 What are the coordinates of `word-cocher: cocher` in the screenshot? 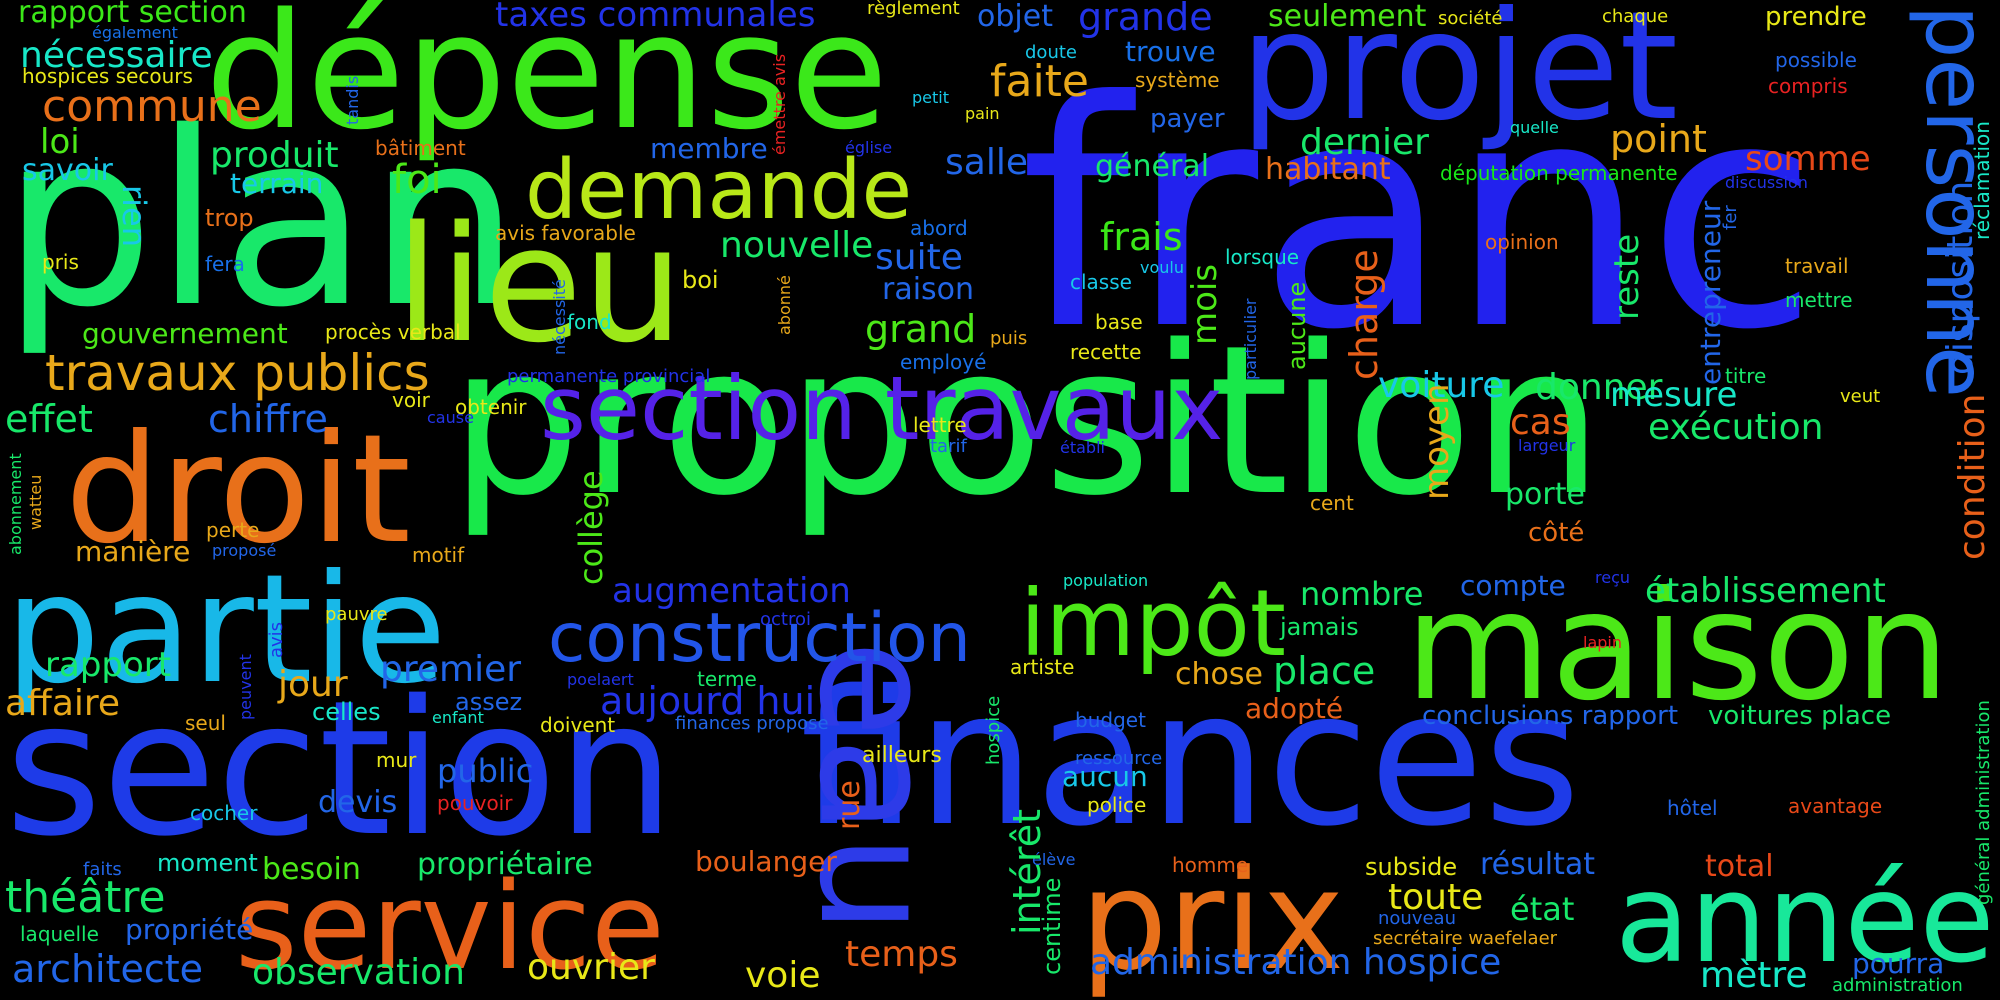 It's located at (224, 813).